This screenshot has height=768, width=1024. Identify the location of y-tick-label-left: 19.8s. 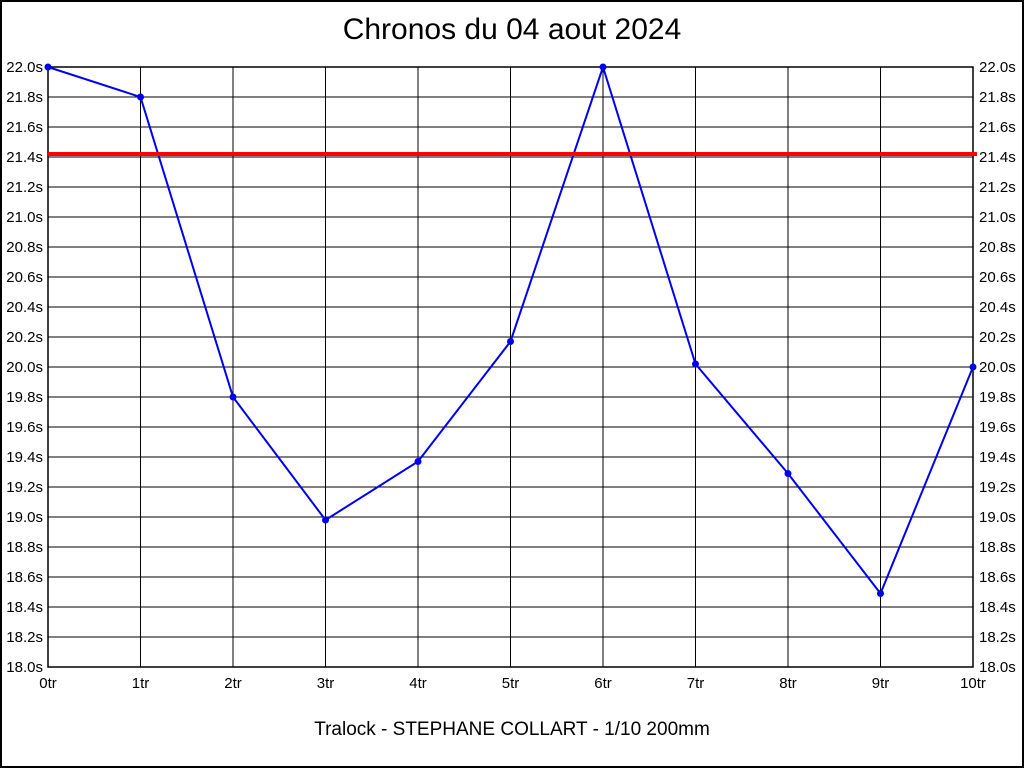
(24, 397).